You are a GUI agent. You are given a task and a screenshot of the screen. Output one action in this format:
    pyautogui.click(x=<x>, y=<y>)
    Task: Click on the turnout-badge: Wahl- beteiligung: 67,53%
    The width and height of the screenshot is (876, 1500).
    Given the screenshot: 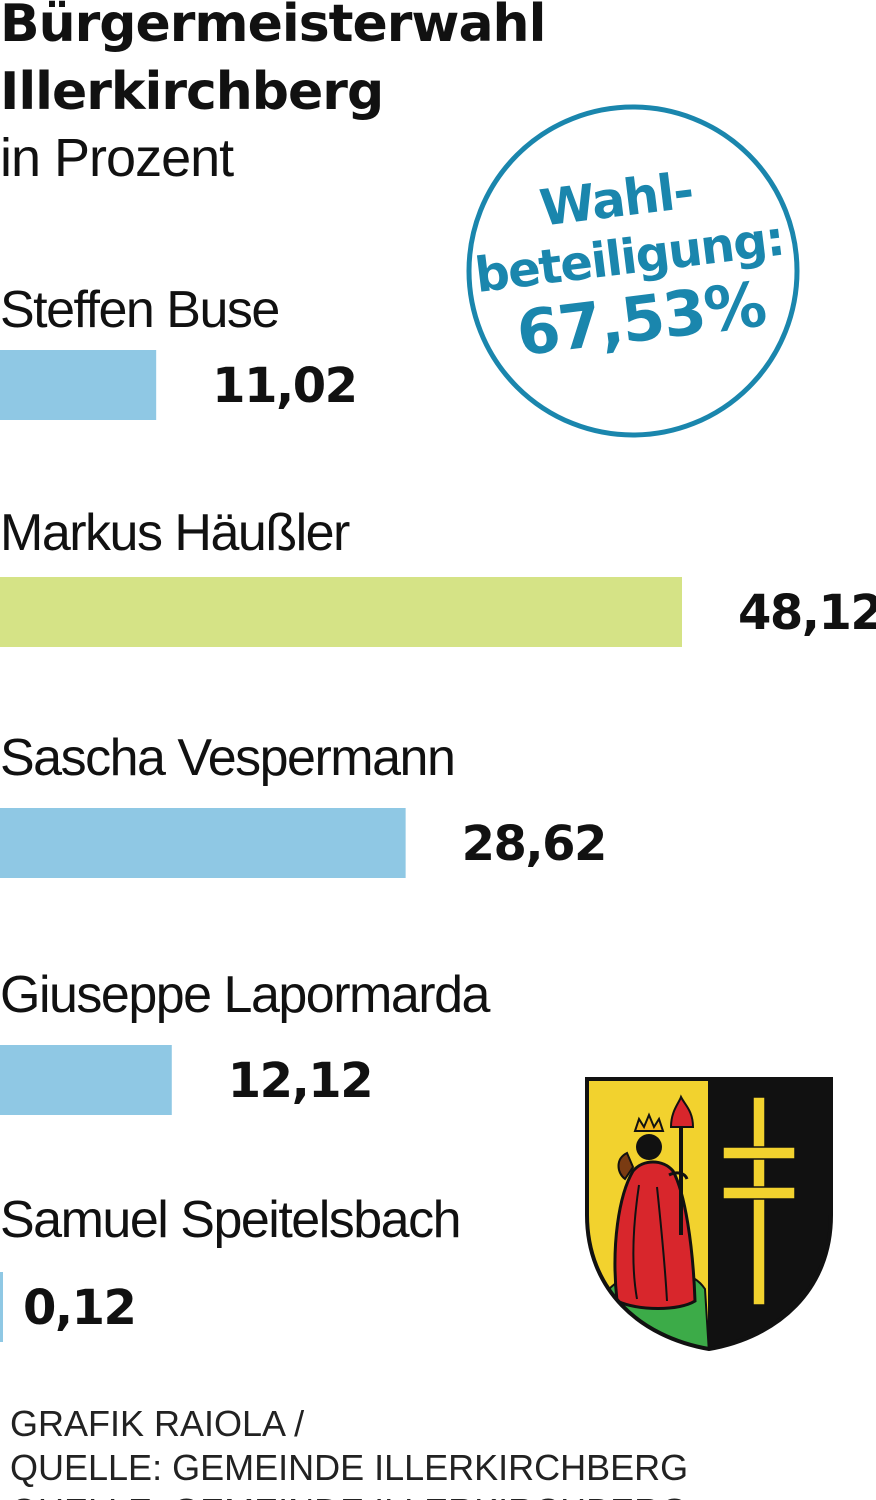 What is the action you would take?
    pyautogui.click(x=633, y=271)
    